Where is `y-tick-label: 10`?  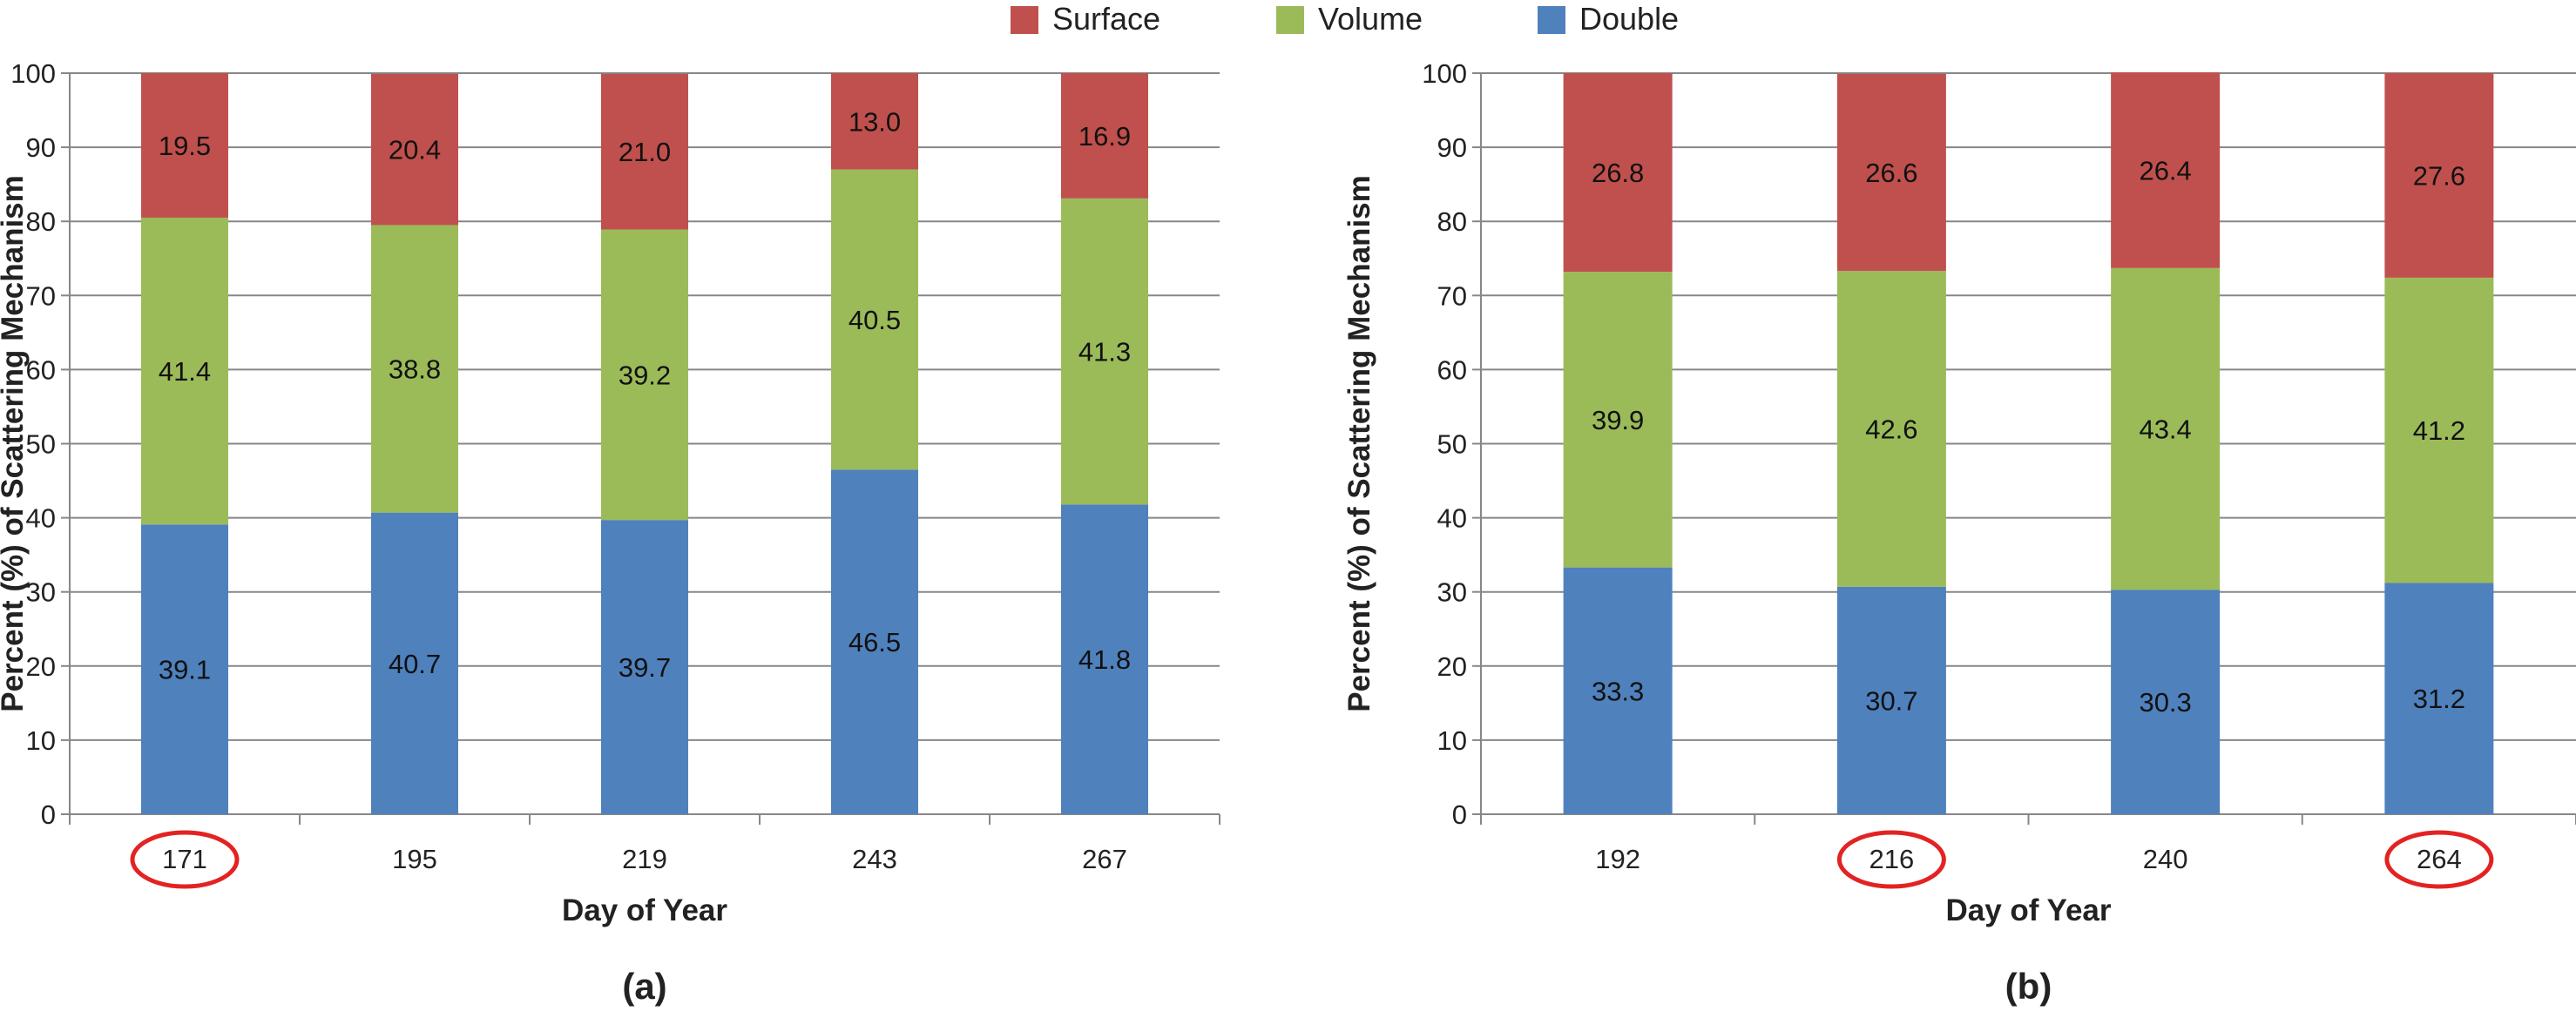
y-tick-label: 10 is located at coordinates (1452, 740).